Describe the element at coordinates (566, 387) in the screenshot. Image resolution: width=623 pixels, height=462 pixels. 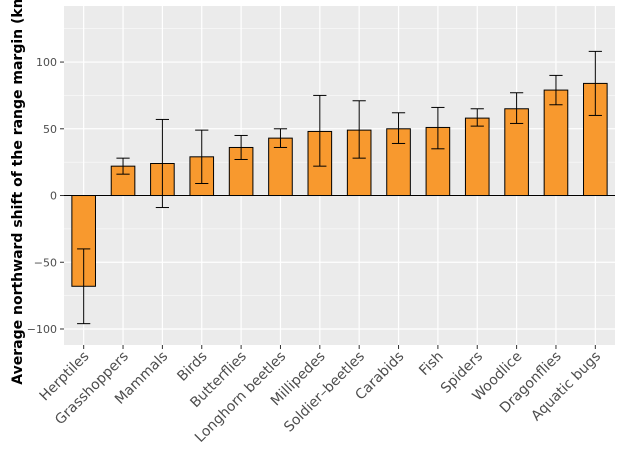
I see `x-tick-label: Aquatic bugs` at that location.